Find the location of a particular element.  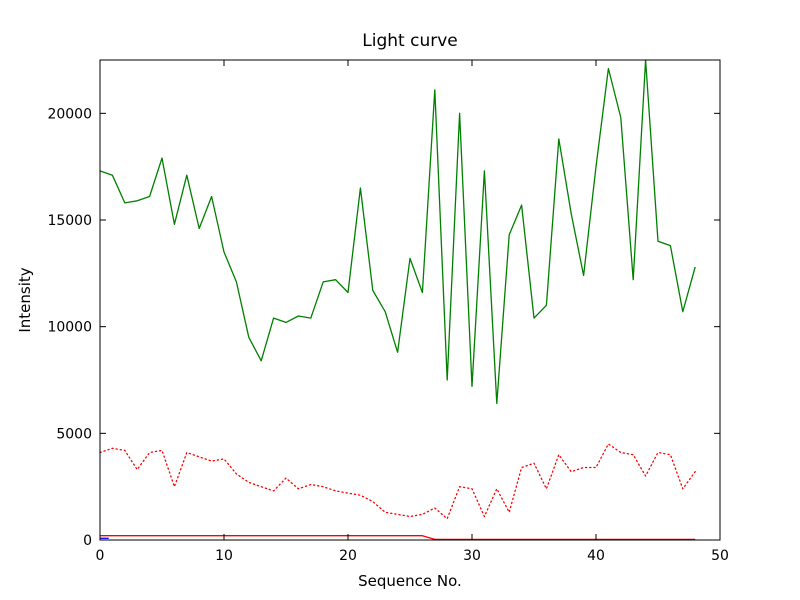

x-tick-label: 20 is located at coordinates (348, 556).